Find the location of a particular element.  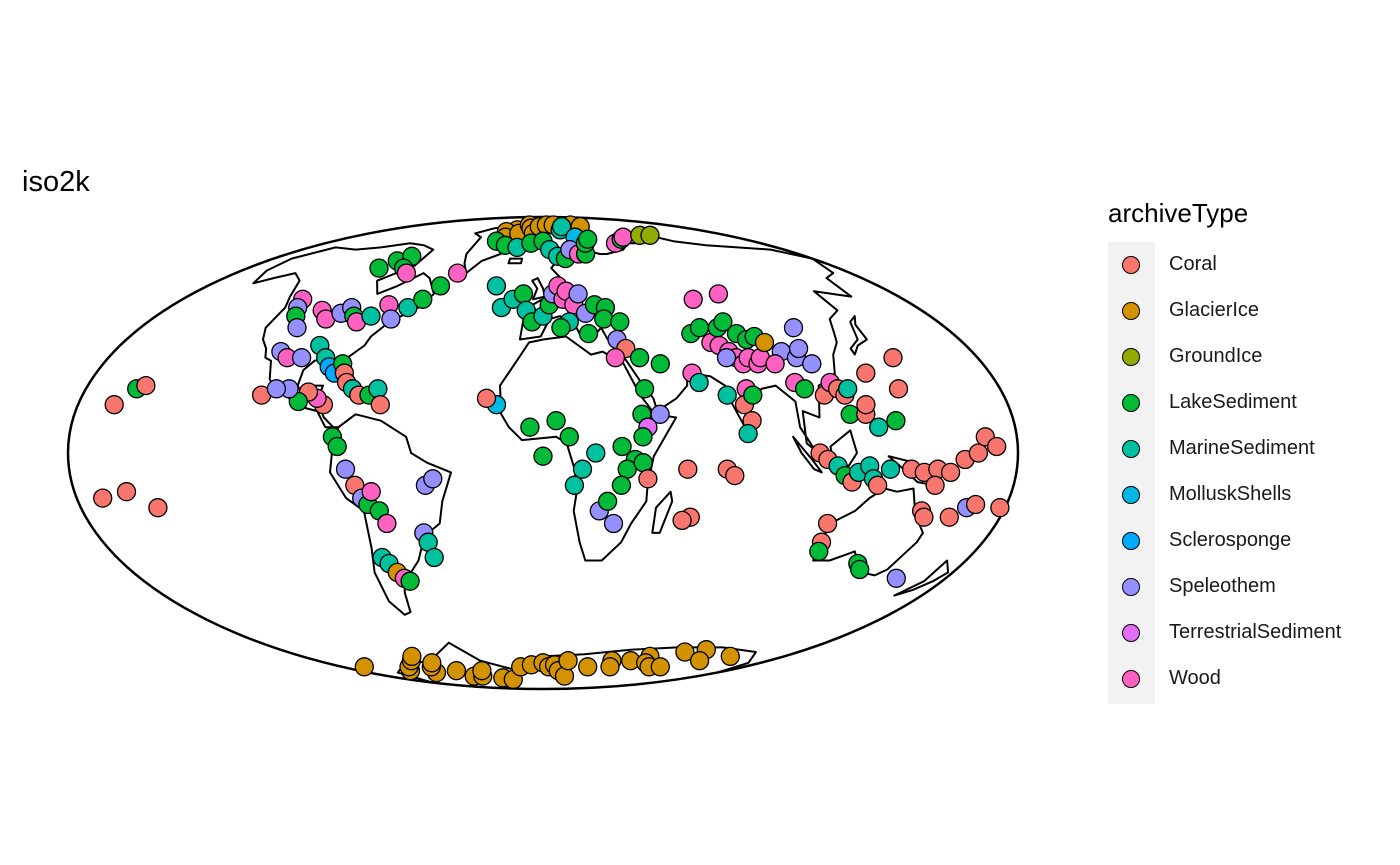

legend-item-lakesediment: LakeSediment is located at coordinates (1248, 403).